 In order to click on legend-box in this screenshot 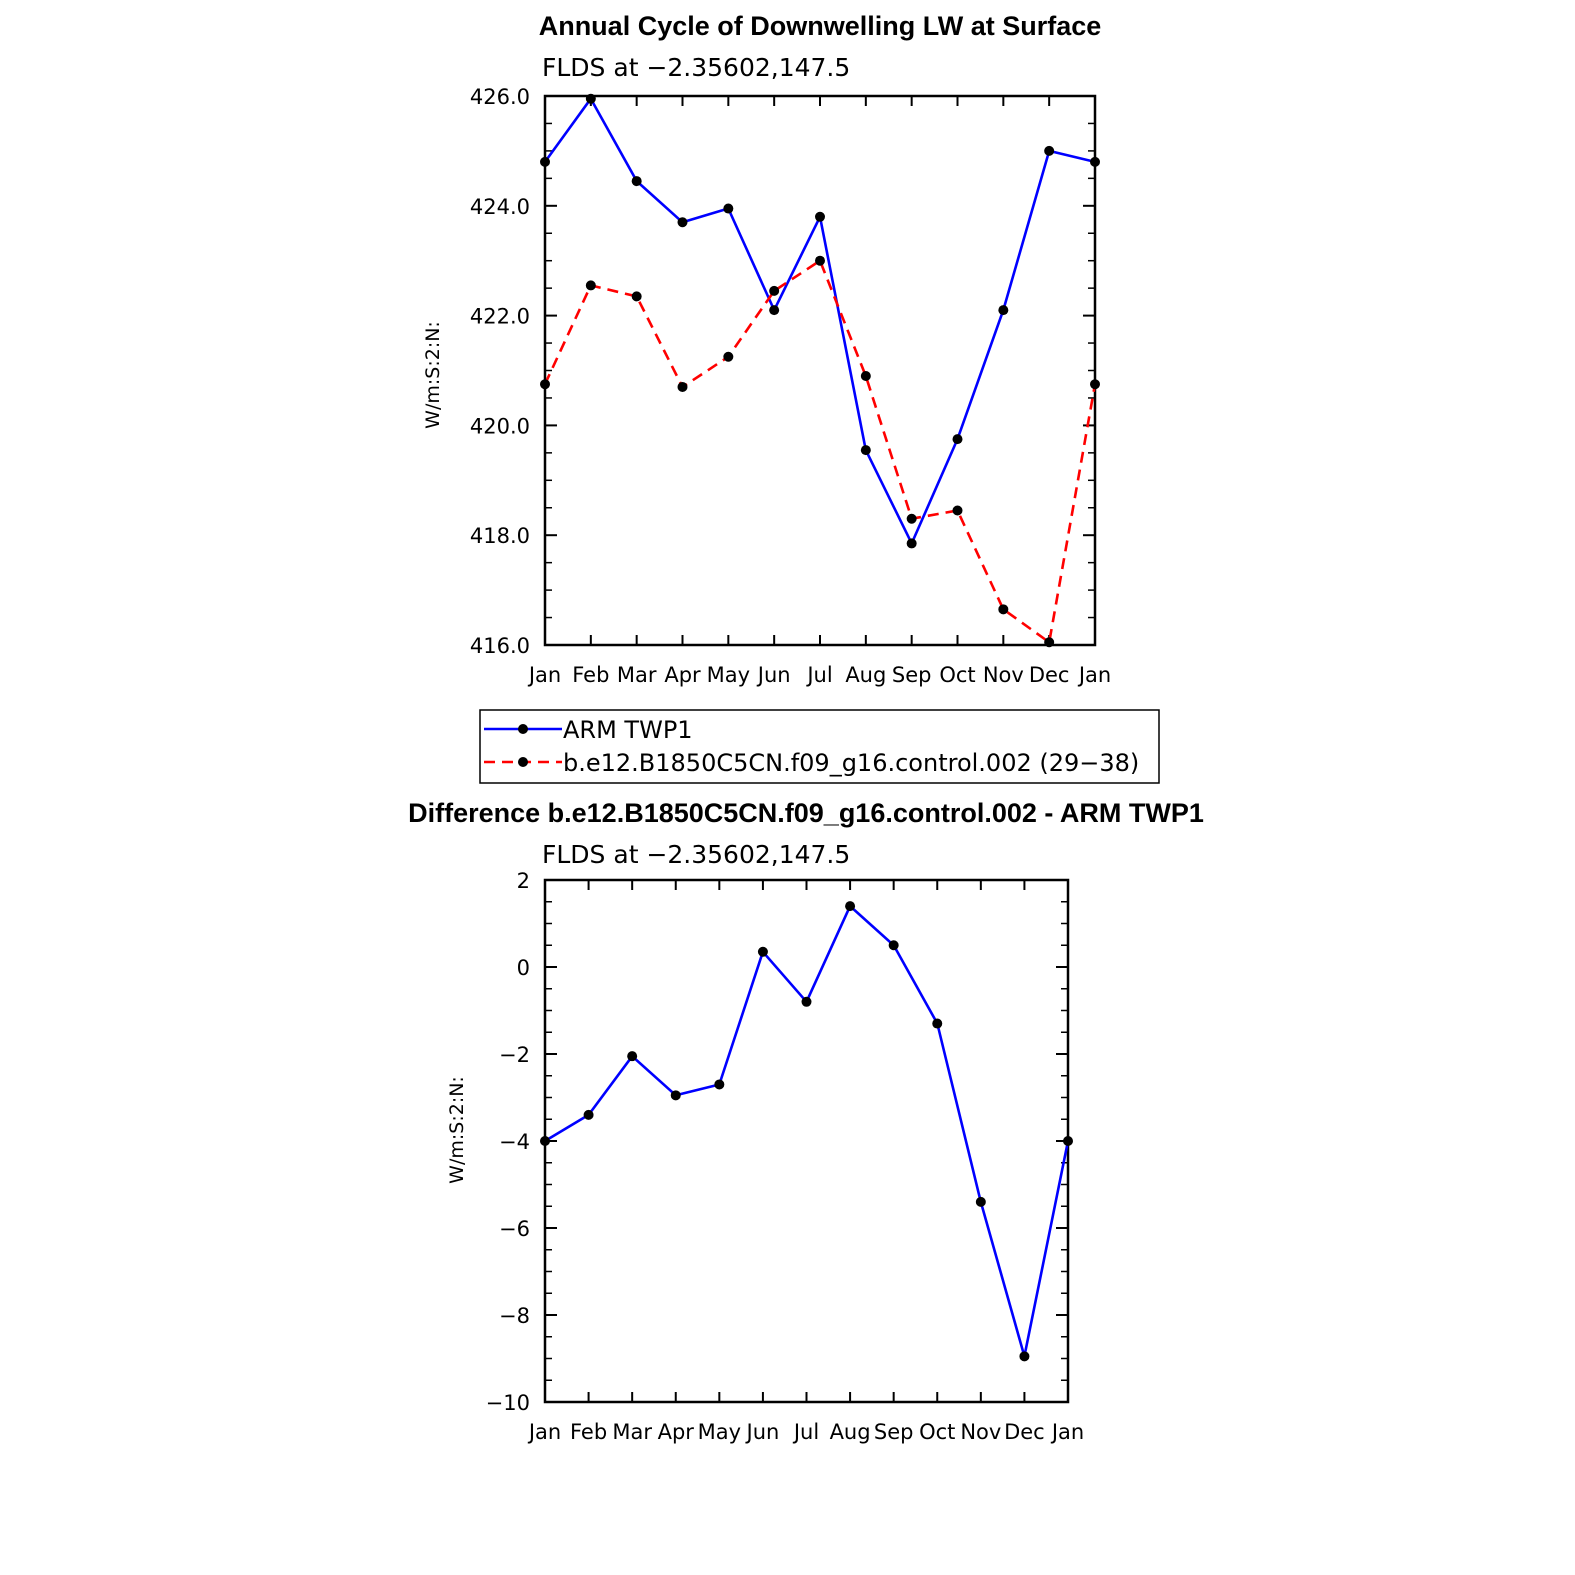, I will do `click(819, 746)`.